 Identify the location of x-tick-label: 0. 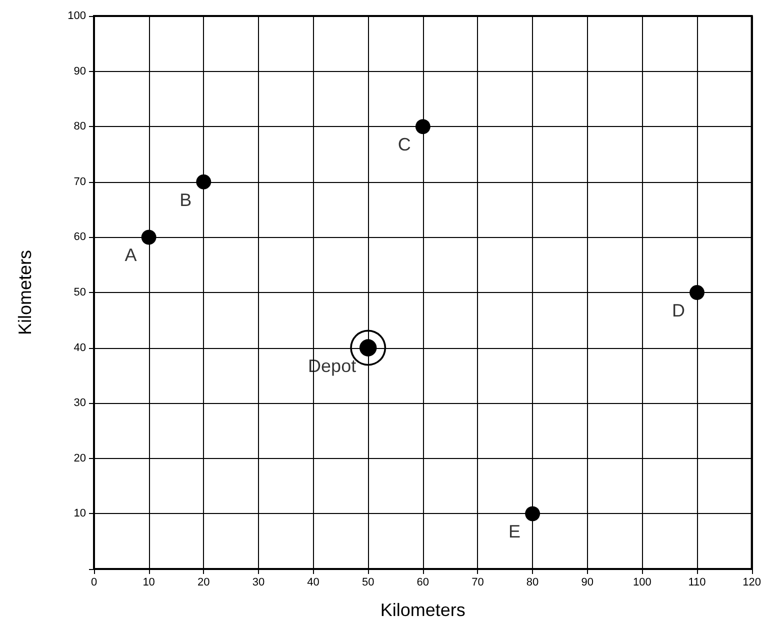
(94, 582).